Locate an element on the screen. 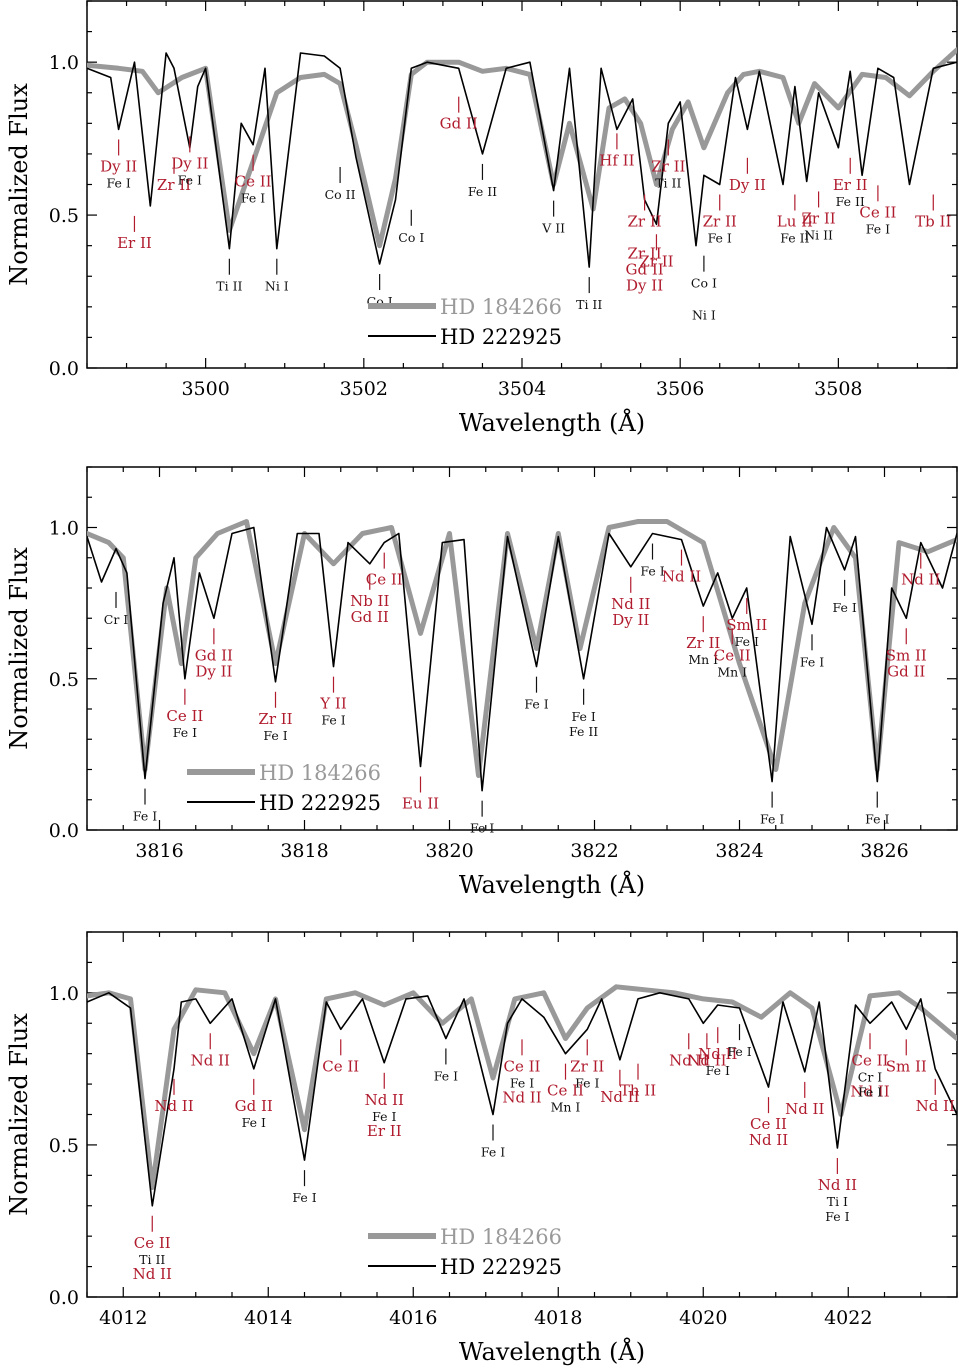  line-label-black: Ti I is located at coordinates (837, 1201).